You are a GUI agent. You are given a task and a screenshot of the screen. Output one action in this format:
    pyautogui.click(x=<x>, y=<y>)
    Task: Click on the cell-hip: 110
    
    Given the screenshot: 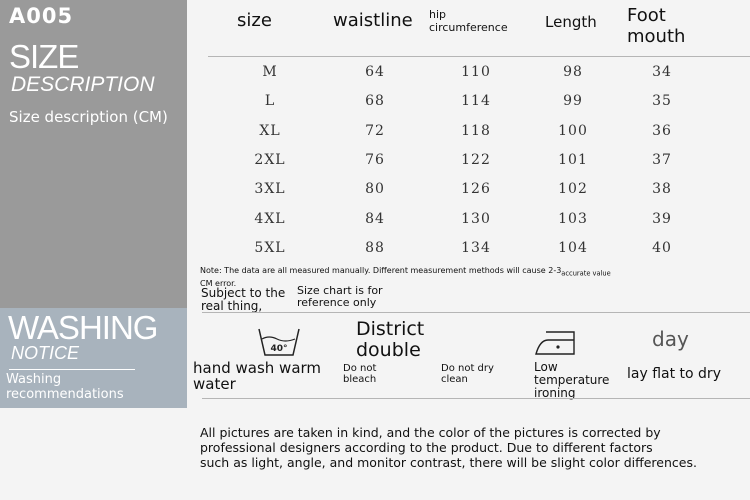 What is the action you would take?
    pyautogui.click(x=476, y=72)
    